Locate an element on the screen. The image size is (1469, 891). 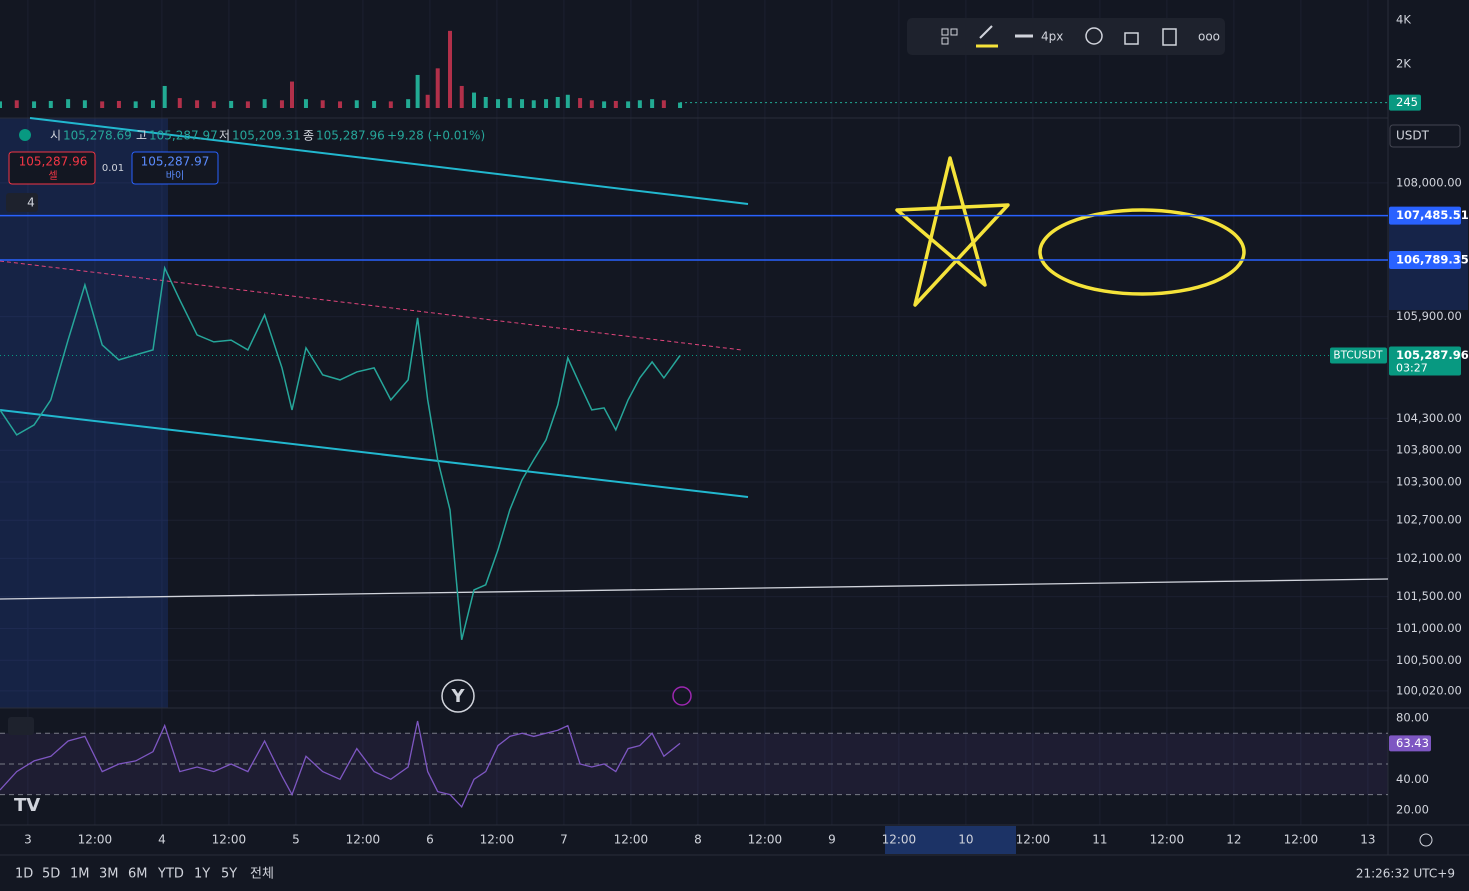
event-marker is located at coordinates (458, 696).